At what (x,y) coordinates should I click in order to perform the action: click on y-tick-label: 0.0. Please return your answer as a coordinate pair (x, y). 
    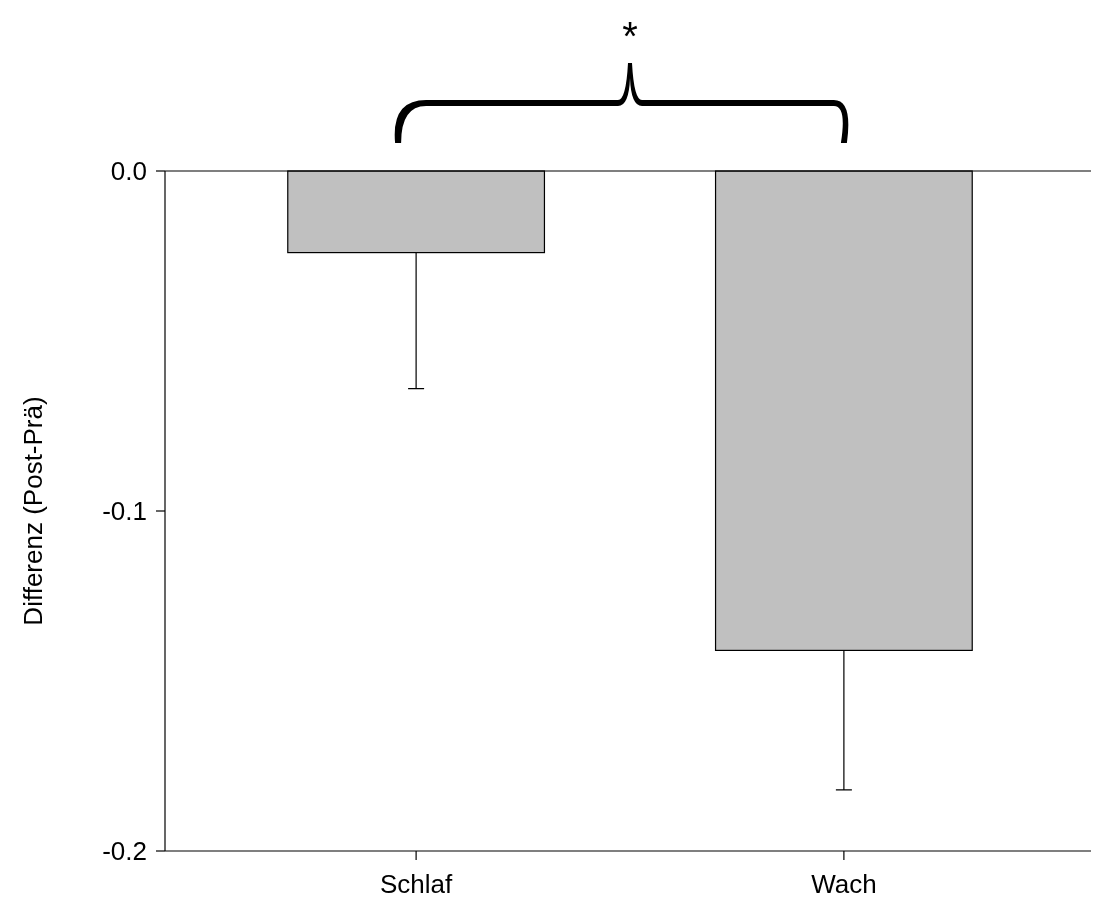
    Looking at the image, I should click on (128, 171).